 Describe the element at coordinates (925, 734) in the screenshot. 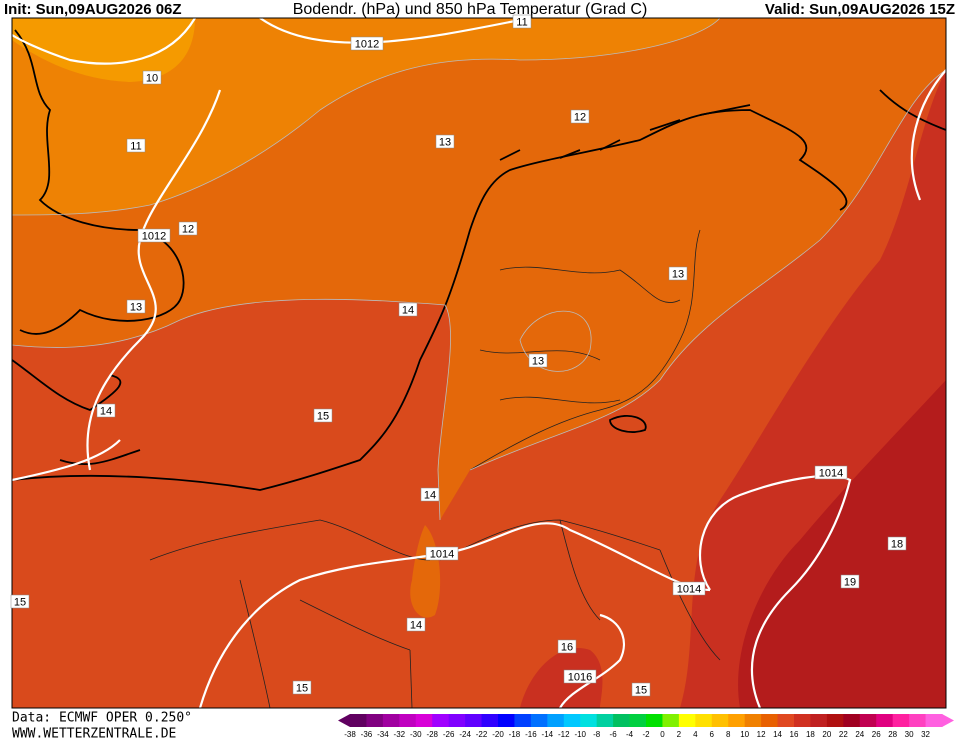

I see `colorbar-label: 32` at that location.